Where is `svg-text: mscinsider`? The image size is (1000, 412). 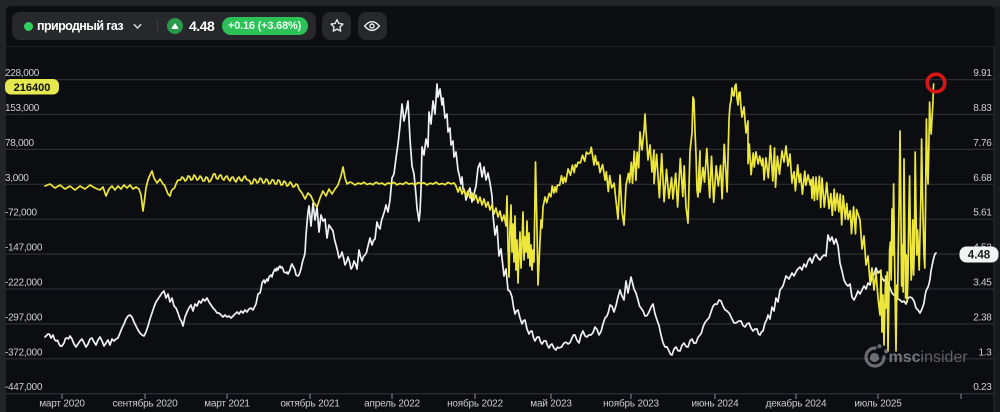
svg-text: mscinsider is located at coordinates (929, 357).